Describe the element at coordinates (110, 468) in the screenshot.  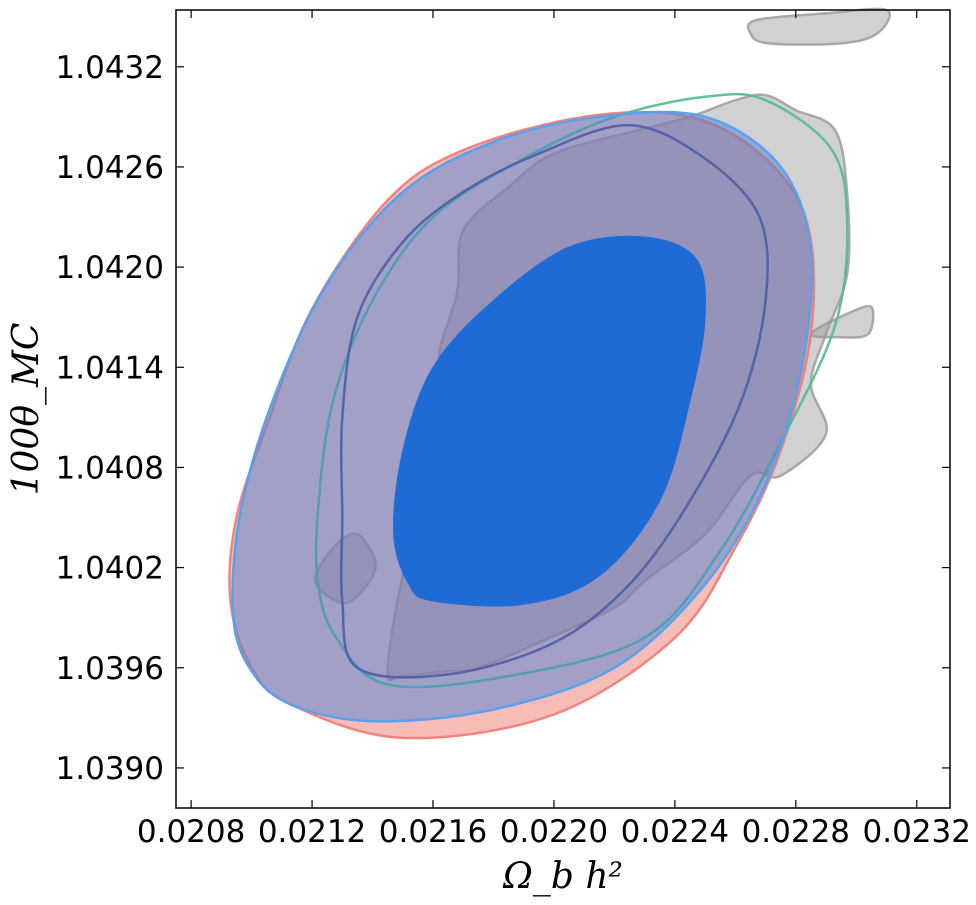
I see `y-tick-label: 1.0408` at that location.